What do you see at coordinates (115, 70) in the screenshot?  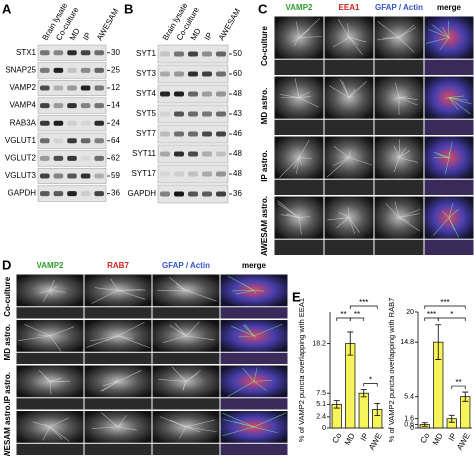 I see `kda-label: 25` at bounding box center [115, 70].